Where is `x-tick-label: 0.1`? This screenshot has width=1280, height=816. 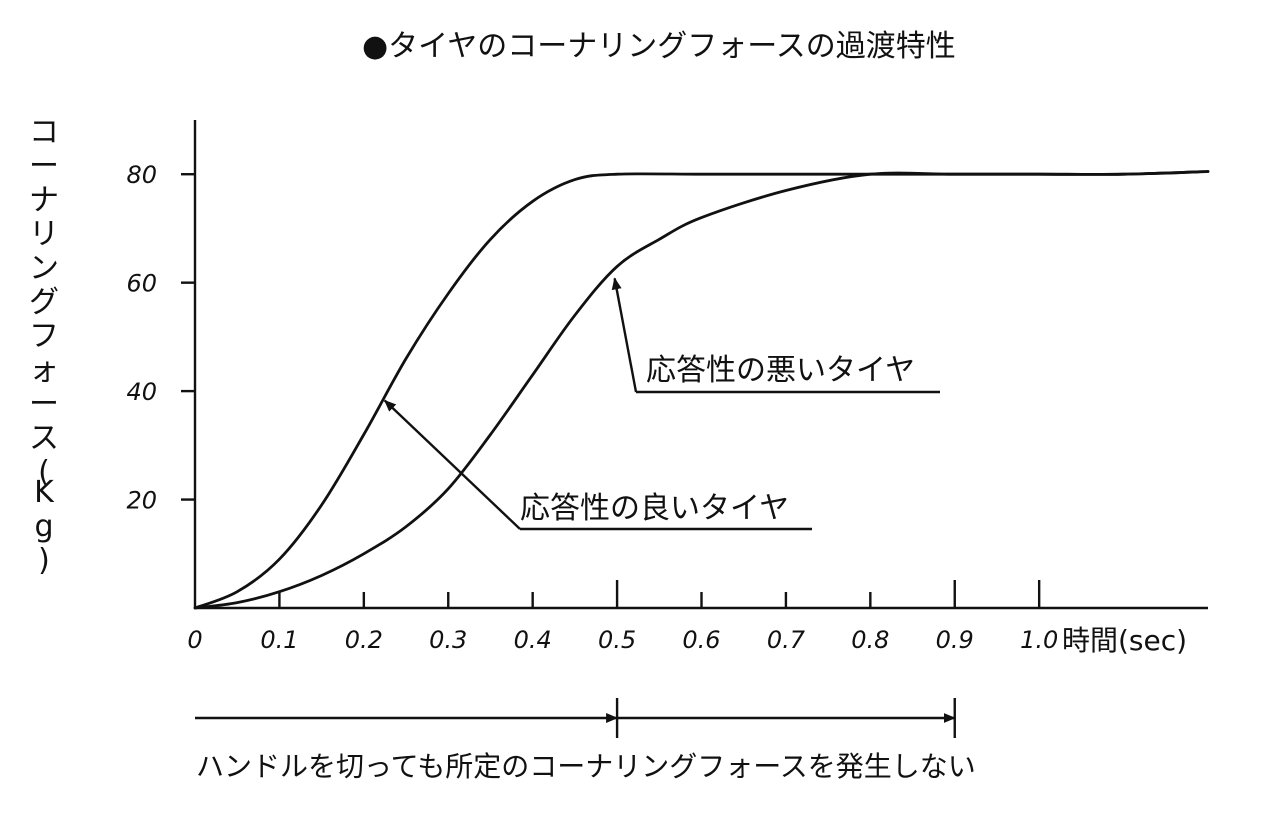 x-tick-label: 0.1 is located at coordinates (279, 640).